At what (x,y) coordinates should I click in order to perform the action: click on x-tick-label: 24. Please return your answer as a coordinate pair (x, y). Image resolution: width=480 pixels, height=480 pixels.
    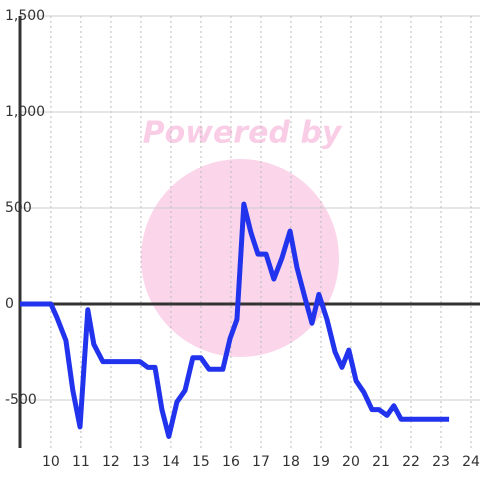
    Looking at the image, I should click on (471, 462).